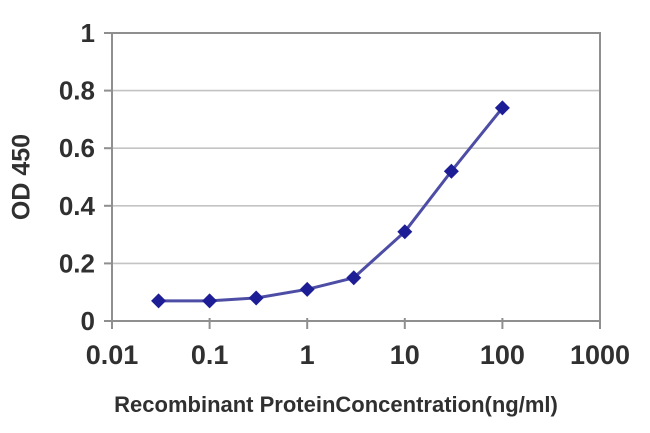 This screenshot has height=433, width=650. Describe the element at coordinates (307, 355) in the screenshot. I see `x-tick-label: 1` at that location.